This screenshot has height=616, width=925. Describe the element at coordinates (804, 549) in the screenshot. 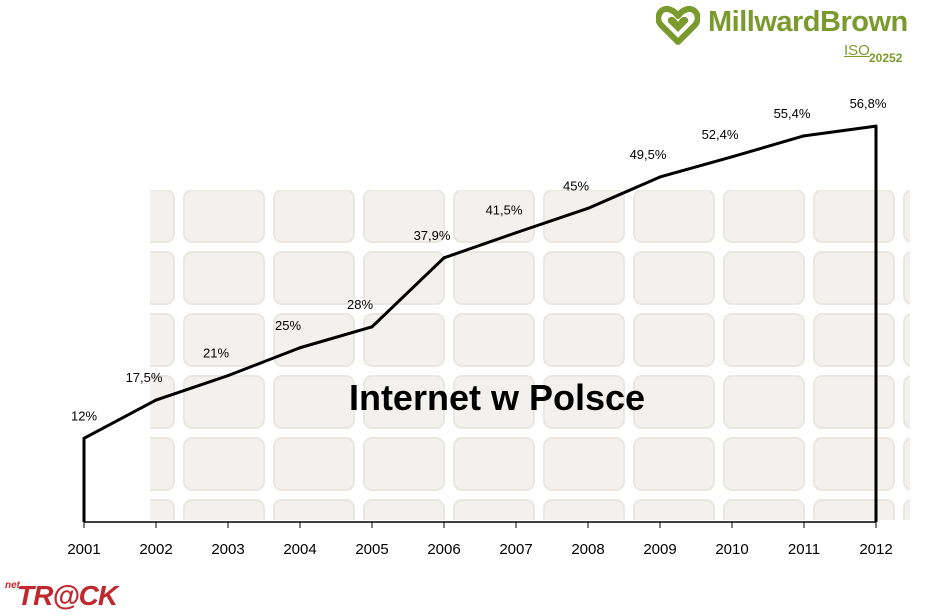

I see `x-tick-label-2011: 2011` at that location.